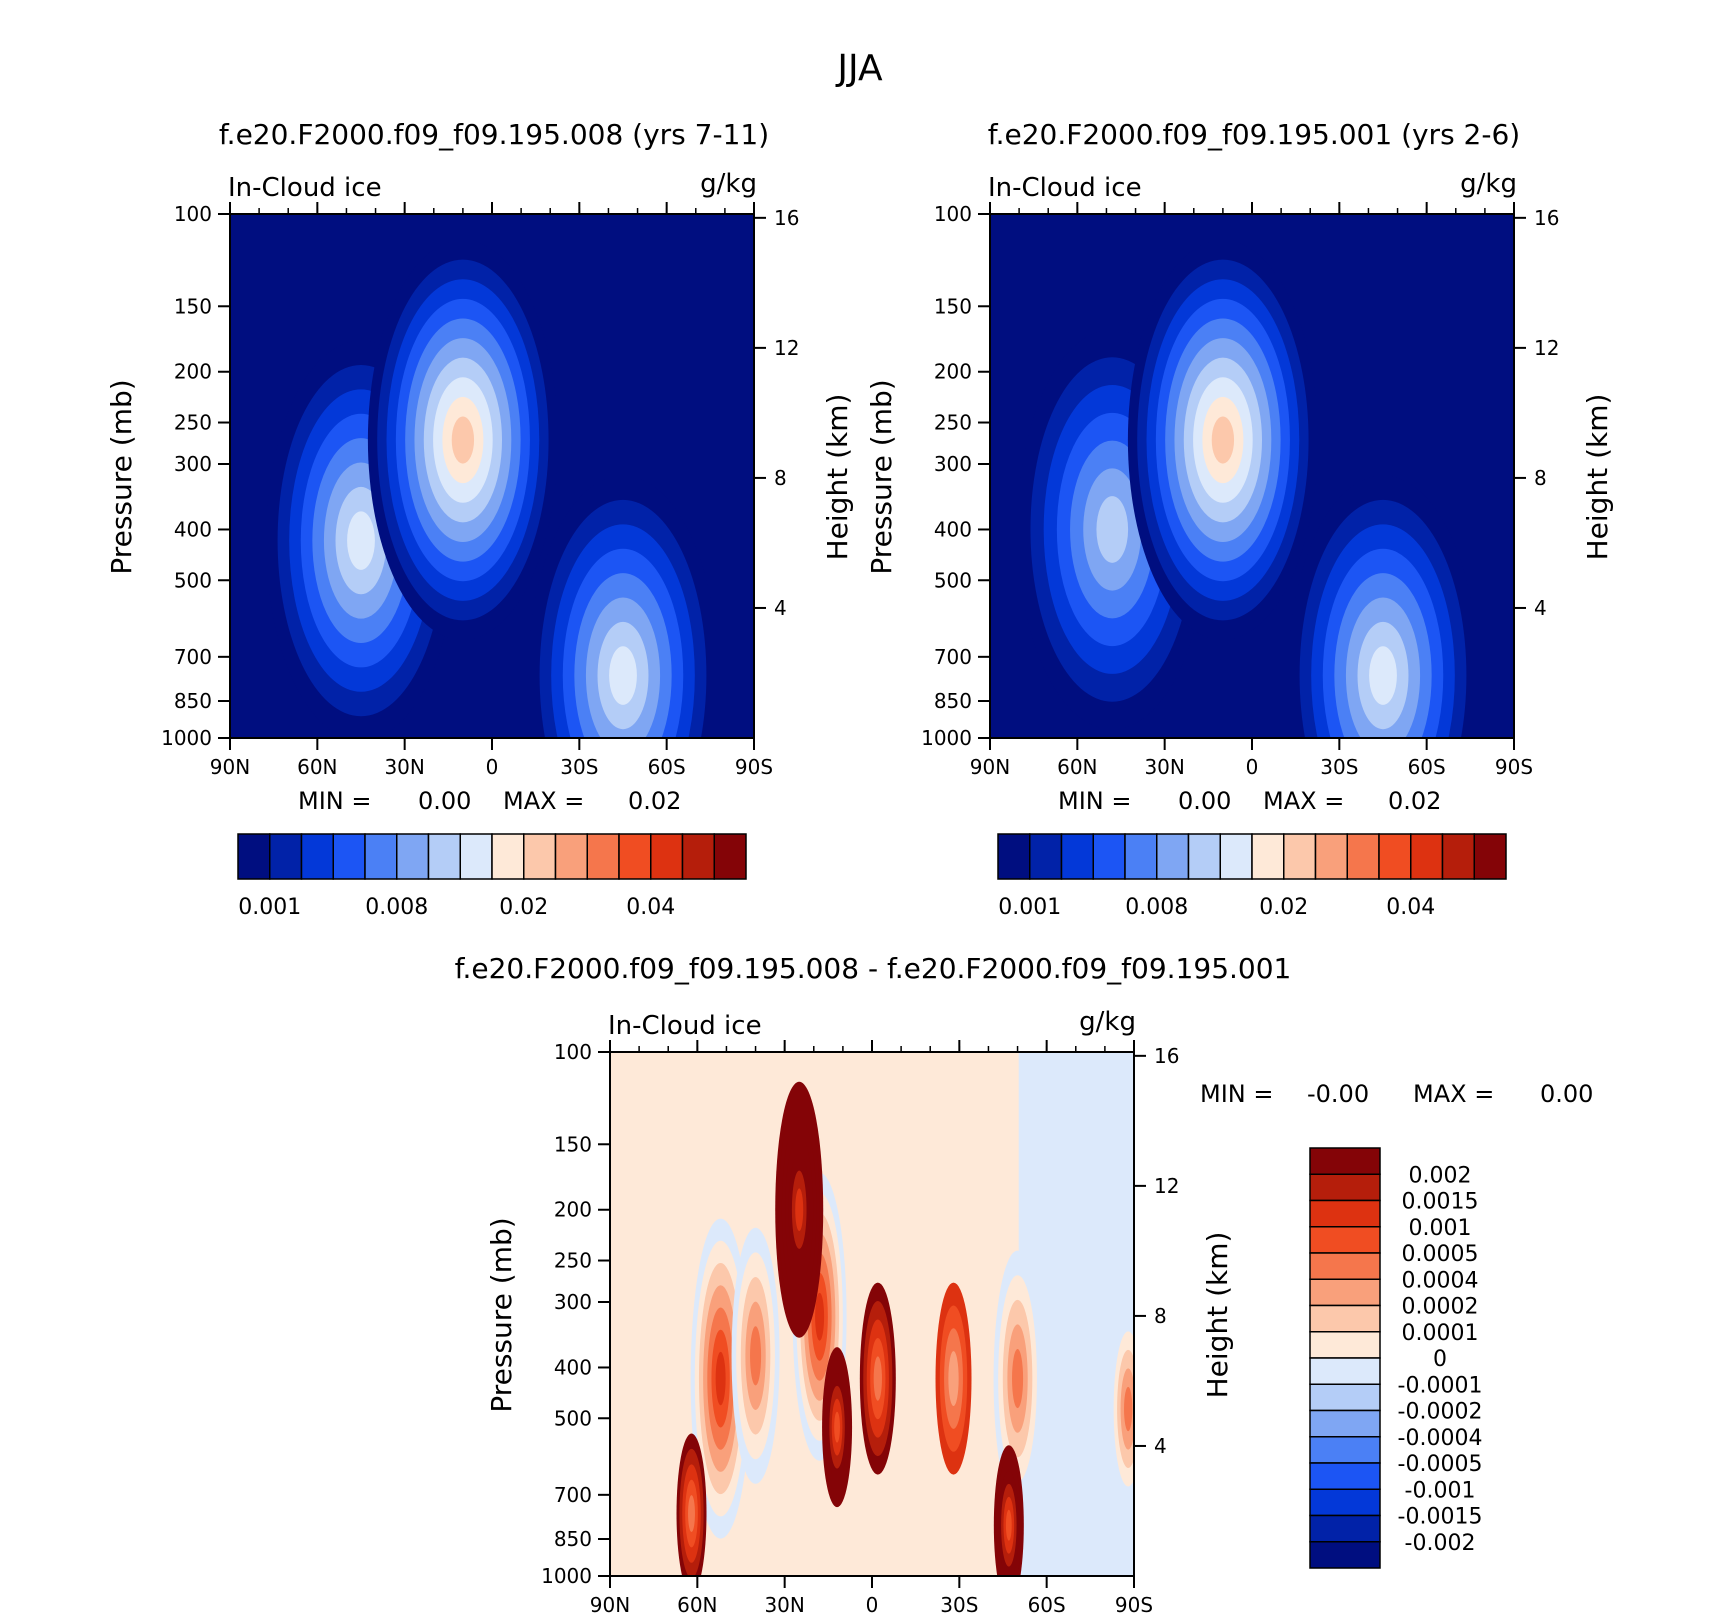  I want to click on y-right-axis-label: Height (km), so click(837, 477).